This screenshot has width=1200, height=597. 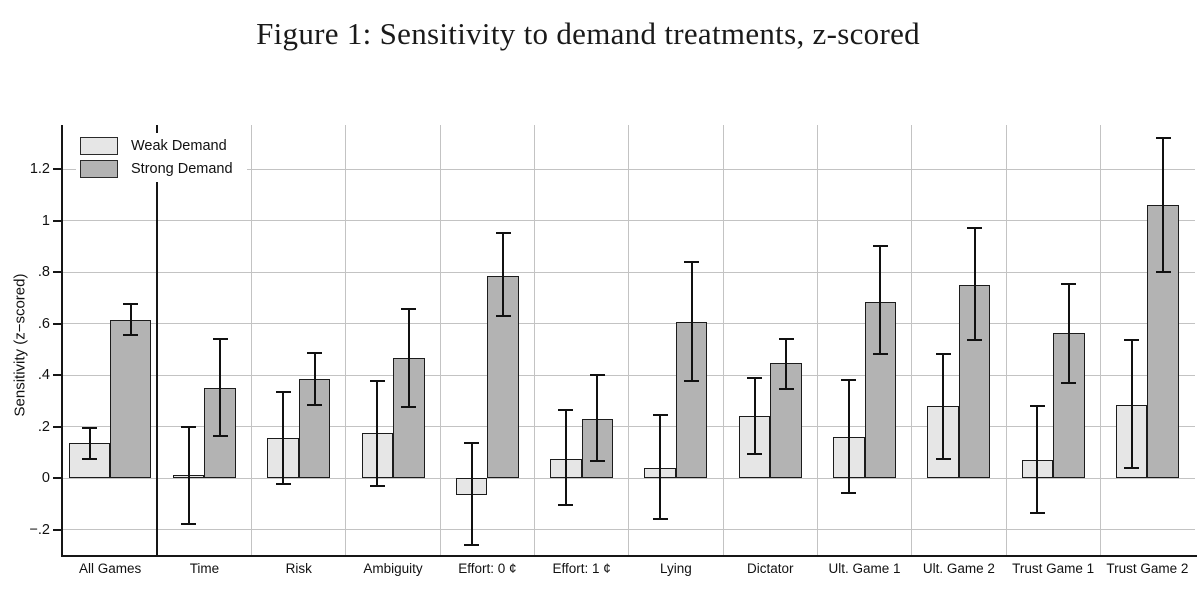 I want to click on y-axis-tick-label: 1.2, so click(x=39, y=169).